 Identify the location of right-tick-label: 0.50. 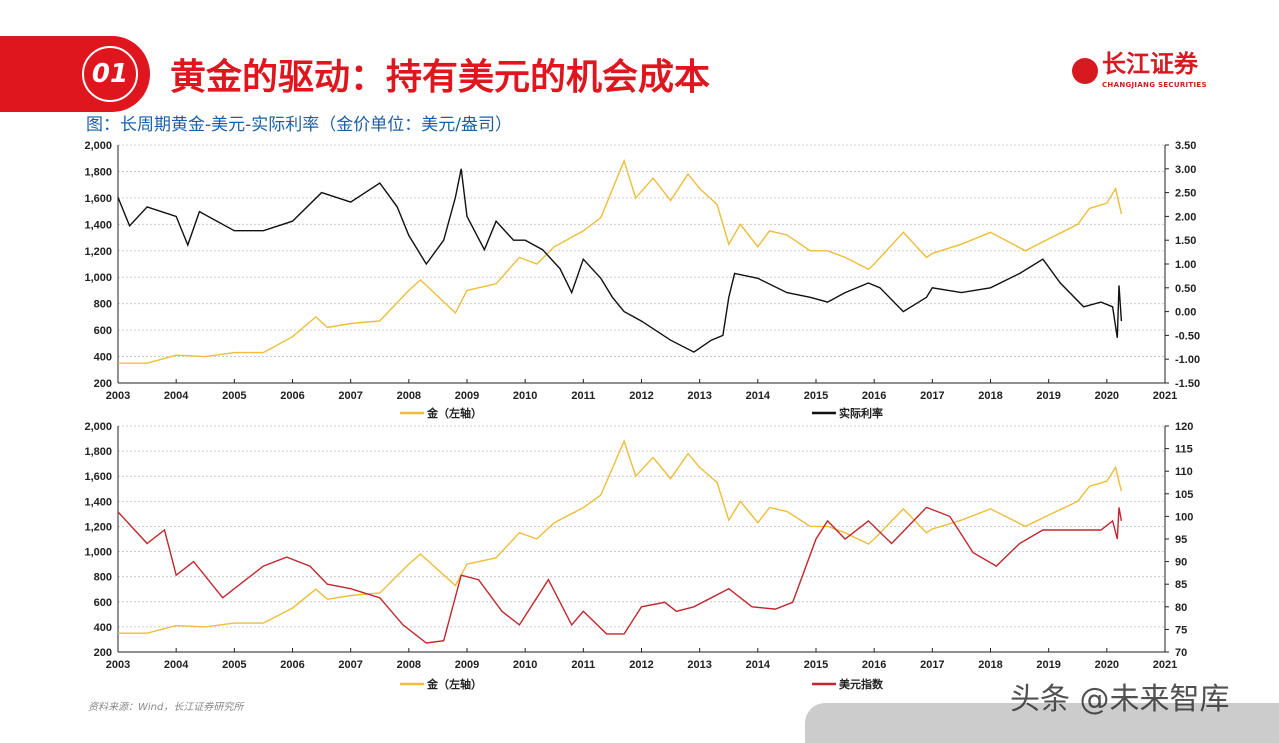
(1185, 289).